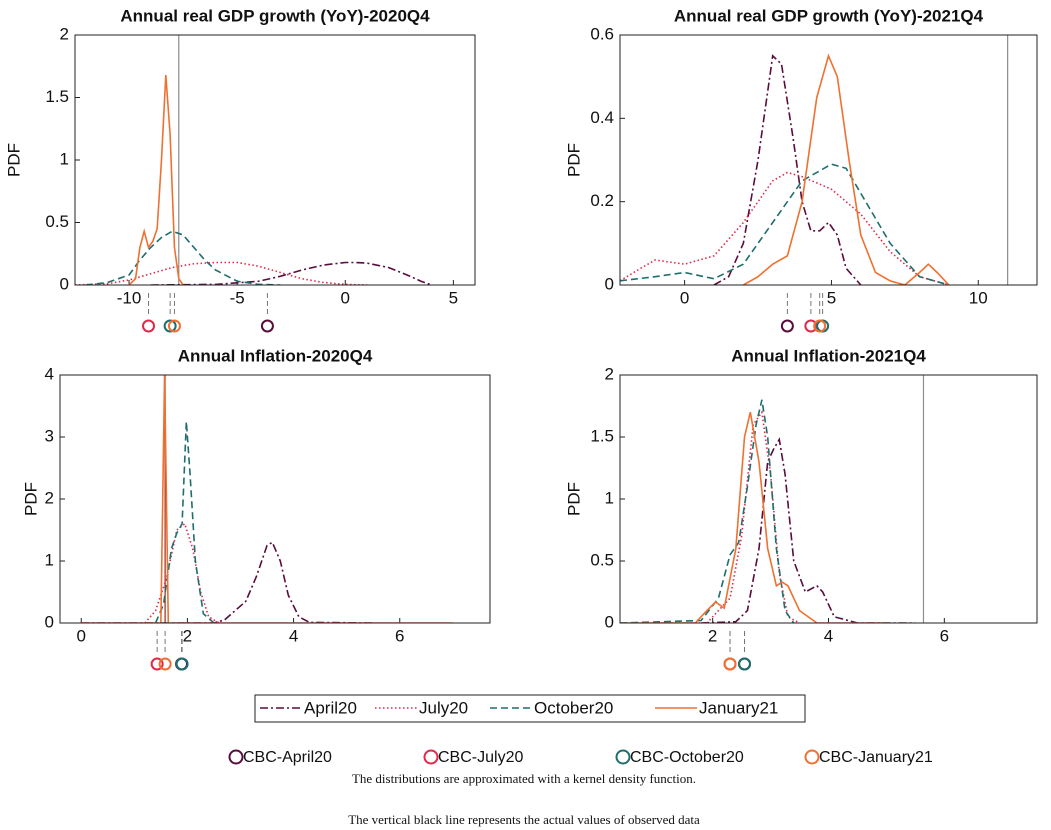  I want to click on x-tick-label: 10, so click(978, 297).